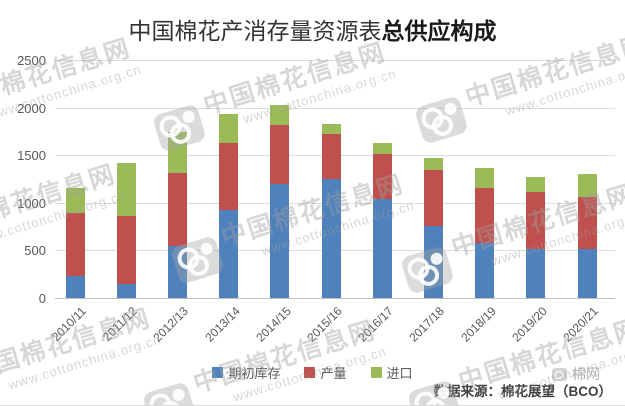 Image resolution: width=625 pixels, height=406 pixels. I want to click on legend-item: 期初库存, so click(246, 372).